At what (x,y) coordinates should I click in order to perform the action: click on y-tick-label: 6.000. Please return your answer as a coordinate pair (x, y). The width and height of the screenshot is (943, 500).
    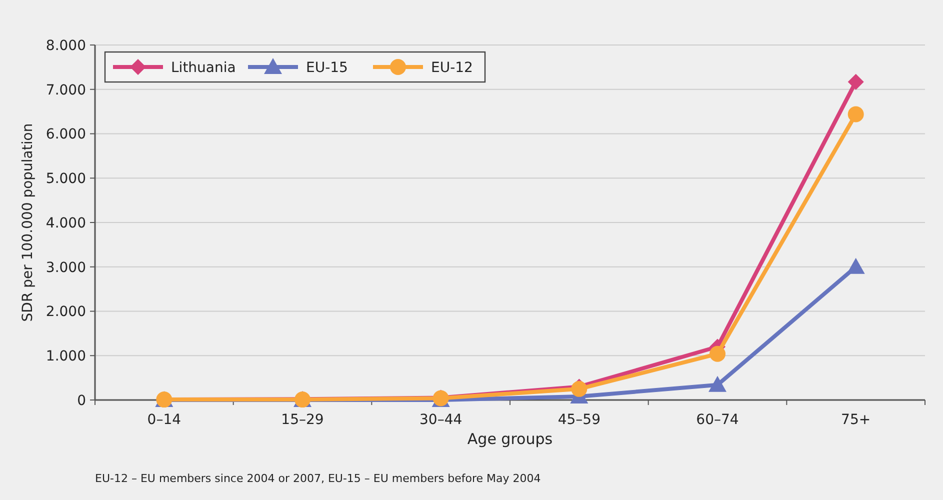
    Looking at the image, I should click on (66, 134).